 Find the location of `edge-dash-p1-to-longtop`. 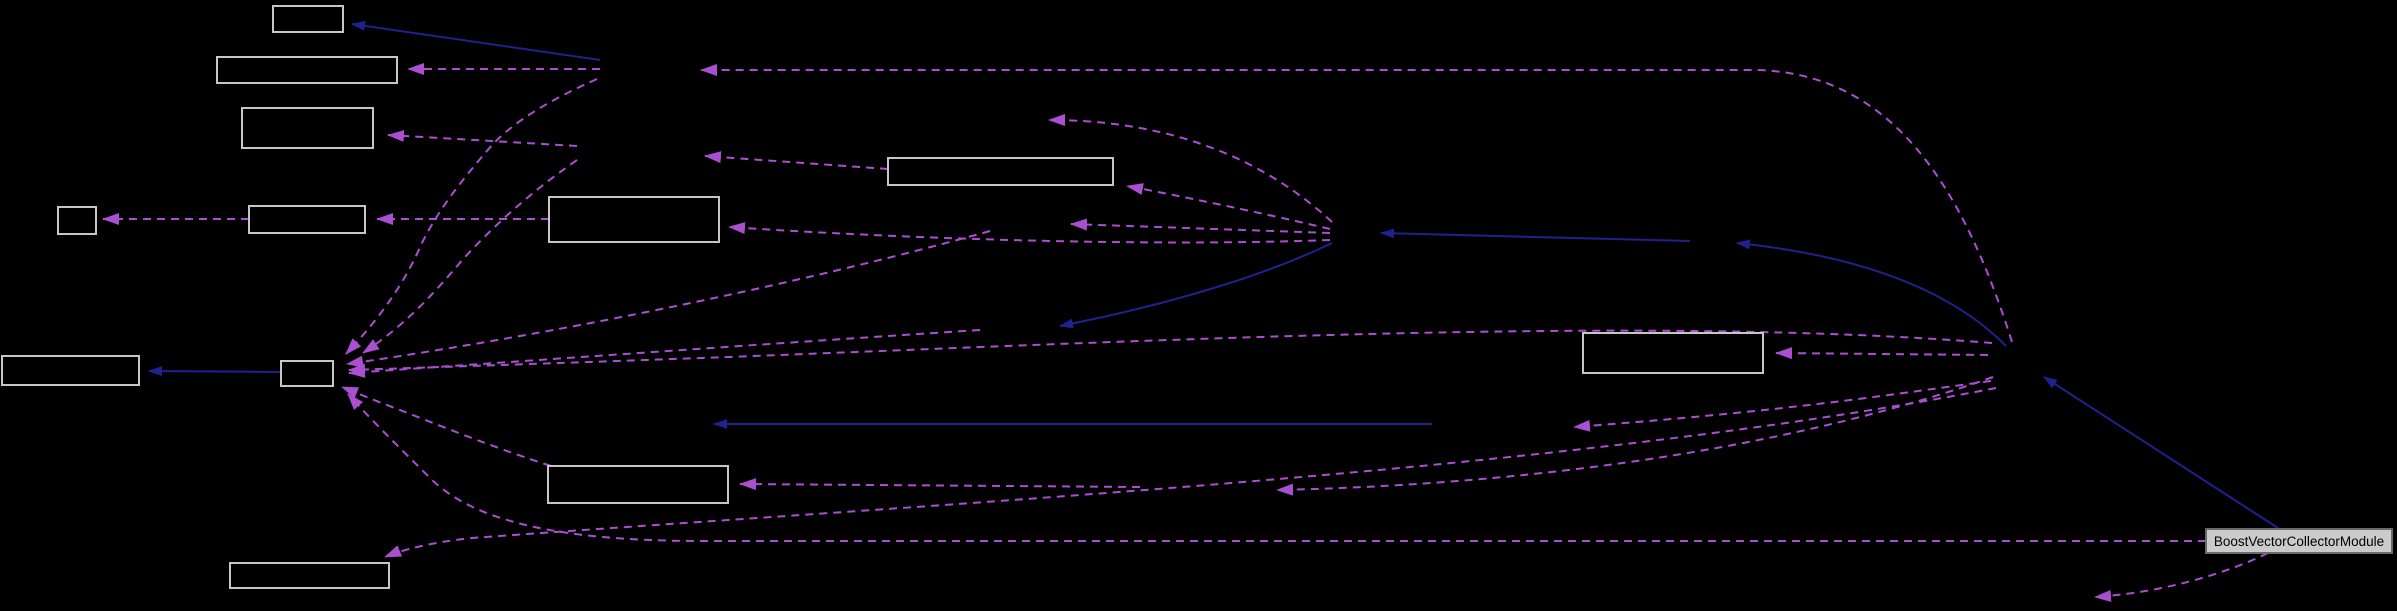

edge-dash-p1-to-longtop is located at coordinates (1228, 206).